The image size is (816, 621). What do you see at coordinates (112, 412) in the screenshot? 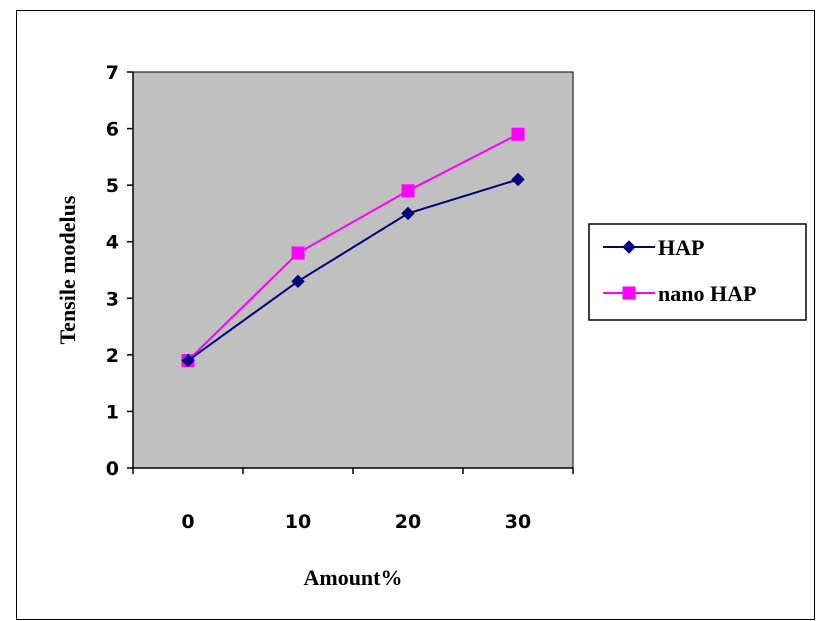
I see `y-tick-label: 1` at bounding box center [112, 412].